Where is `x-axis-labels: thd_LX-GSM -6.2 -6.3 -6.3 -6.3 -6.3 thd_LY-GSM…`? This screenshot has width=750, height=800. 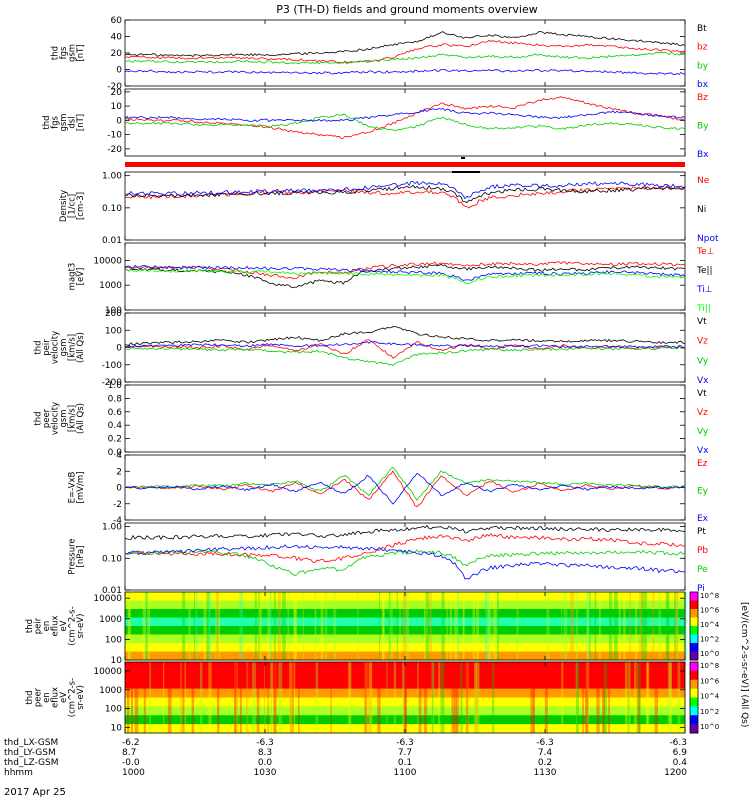 x-axis-labels: thd_LX-GSM -6.2 -6.3 -6.3 -6.3 -6.3 thd_LY-GSM… is located at coordinates (345, 758).